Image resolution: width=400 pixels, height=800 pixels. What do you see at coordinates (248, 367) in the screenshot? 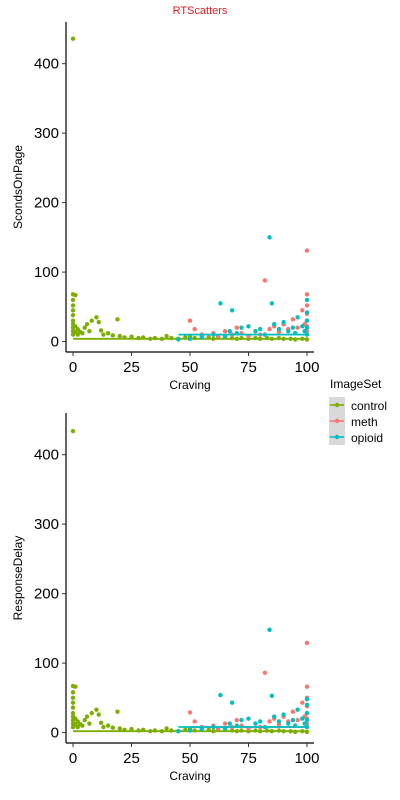
I see `x-tick-label: 75` at bounding box center [248, 367].